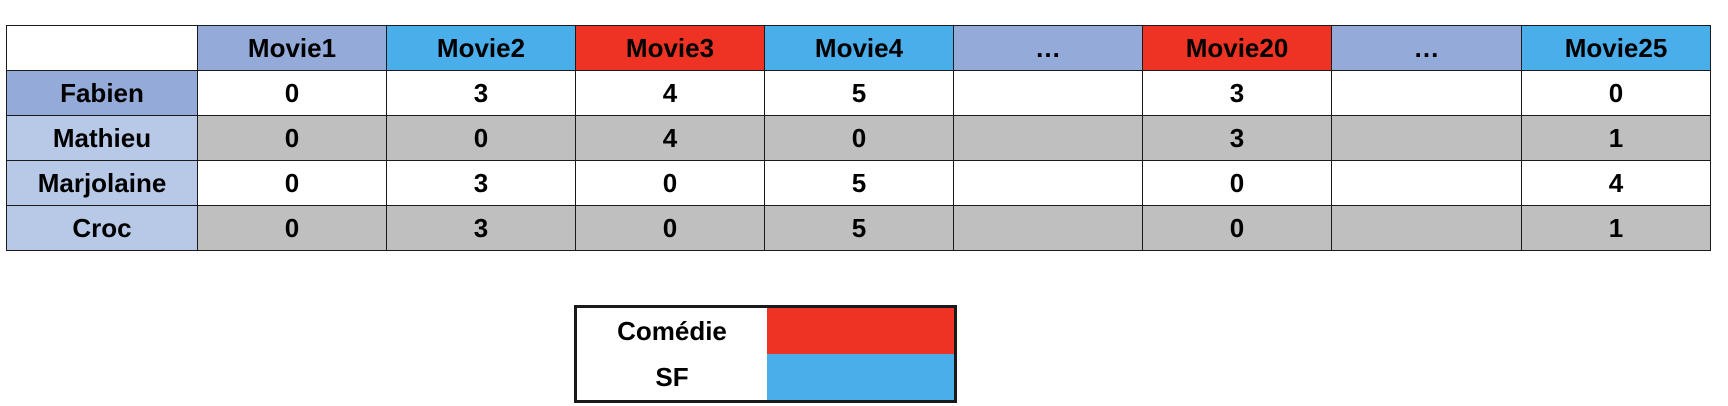 The image size is (1728, 406). I want to click on column-header-movie25: Movie25, so click(1616, 48).